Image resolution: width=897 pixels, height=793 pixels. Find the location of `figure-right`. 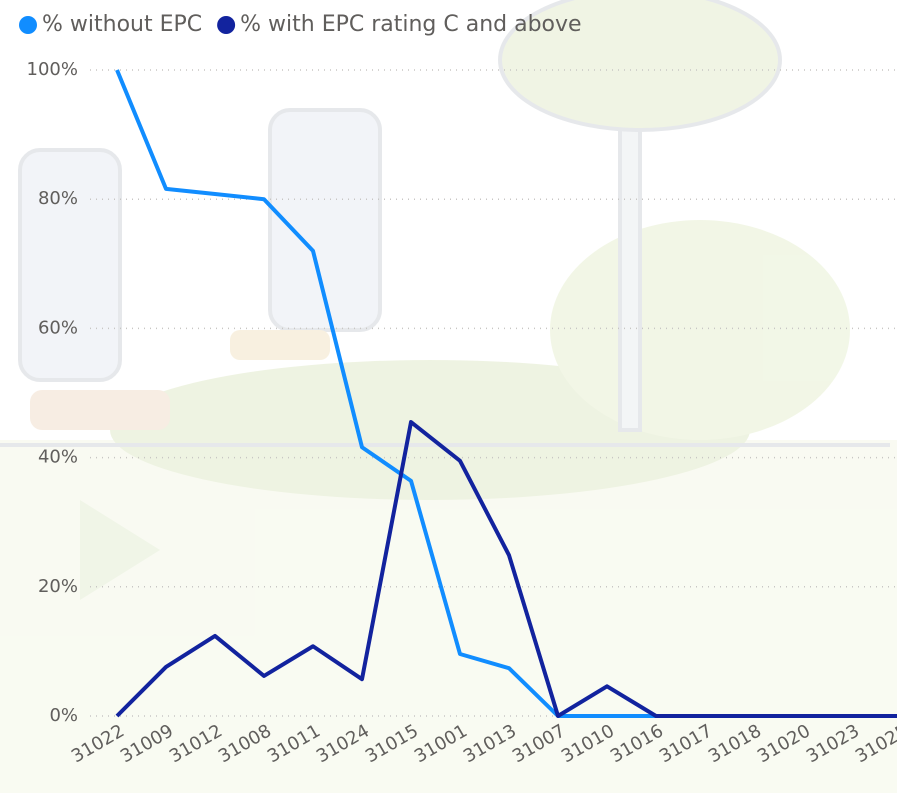

figure-right is located at coordinates (325, 220).